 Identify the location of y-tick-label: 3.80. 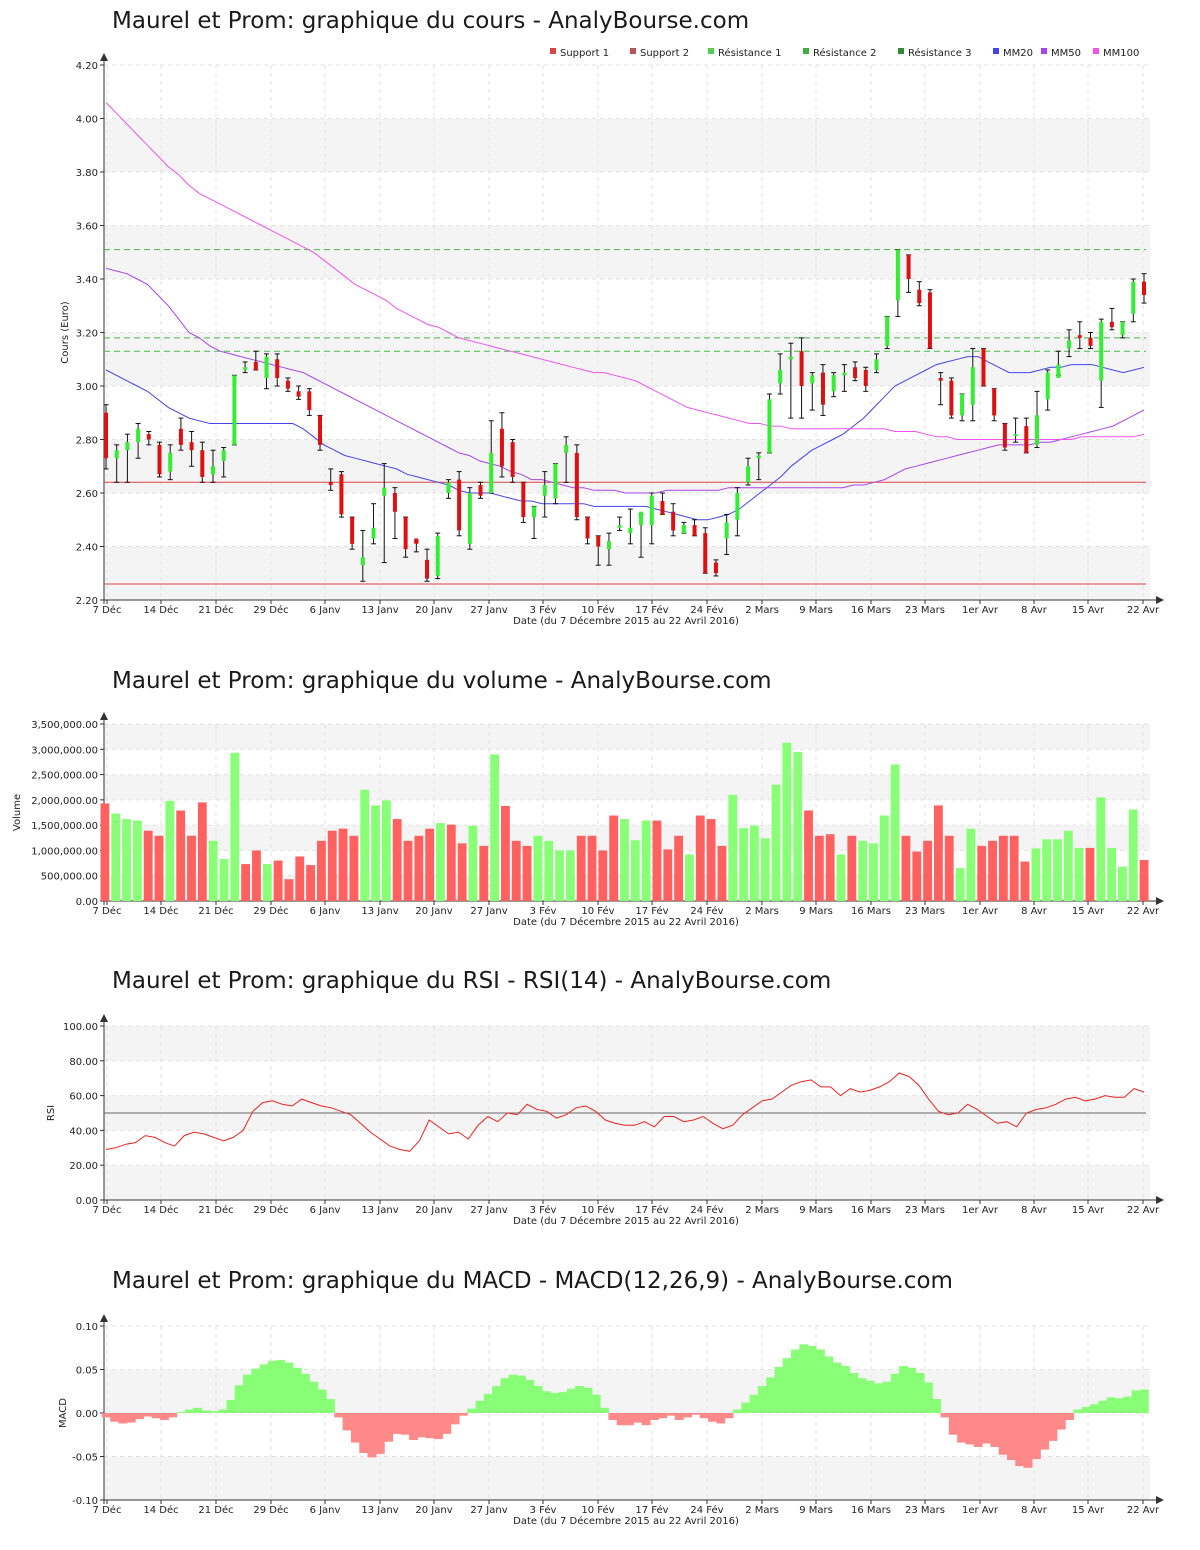
(87, 173).